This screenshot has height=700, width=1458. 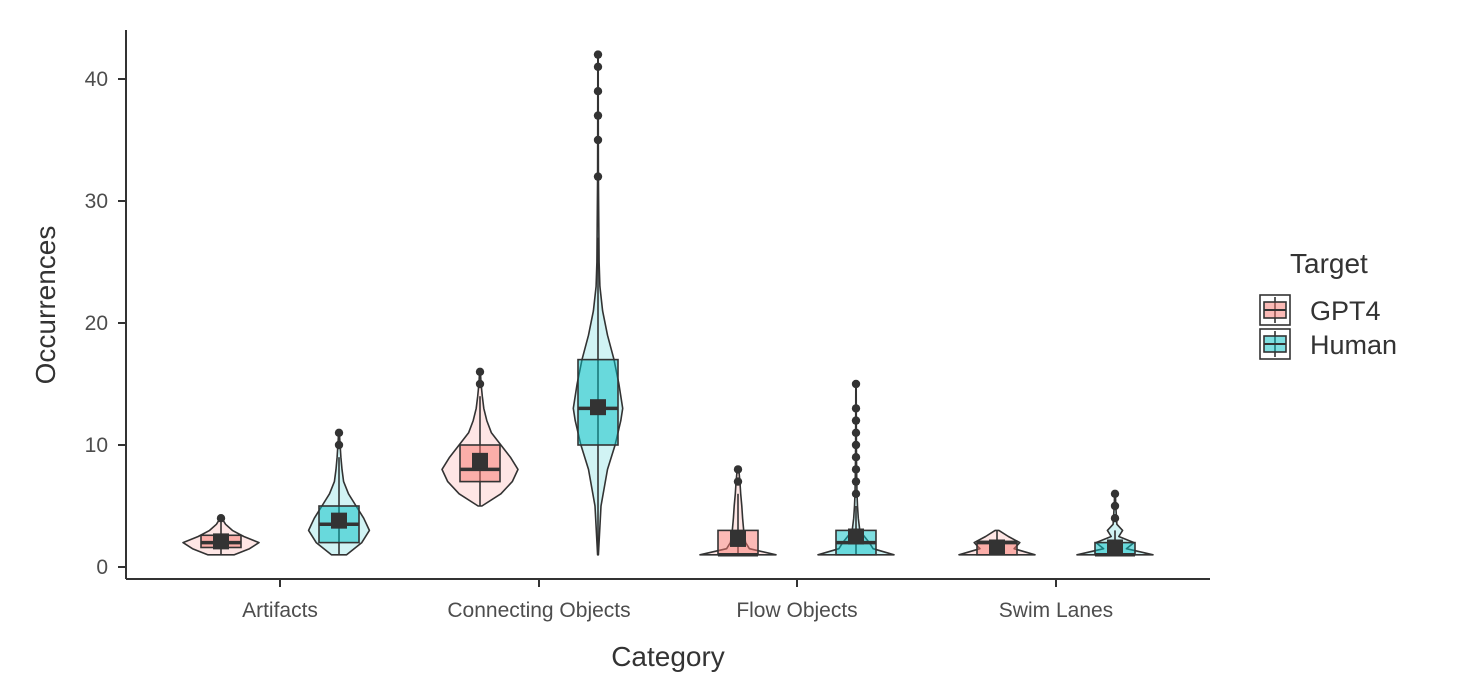 I want to click on x-tick-label-swim-lanes: Swim Lanes, so click(x=1056, y=610).